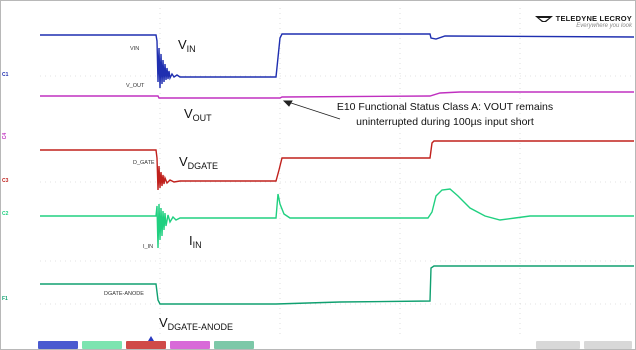 This screenshot has height=350, width=636. Describe the element at coordinates (199, 162) in the screenshot. I see `vdgate-label: VDGATE` at that location.